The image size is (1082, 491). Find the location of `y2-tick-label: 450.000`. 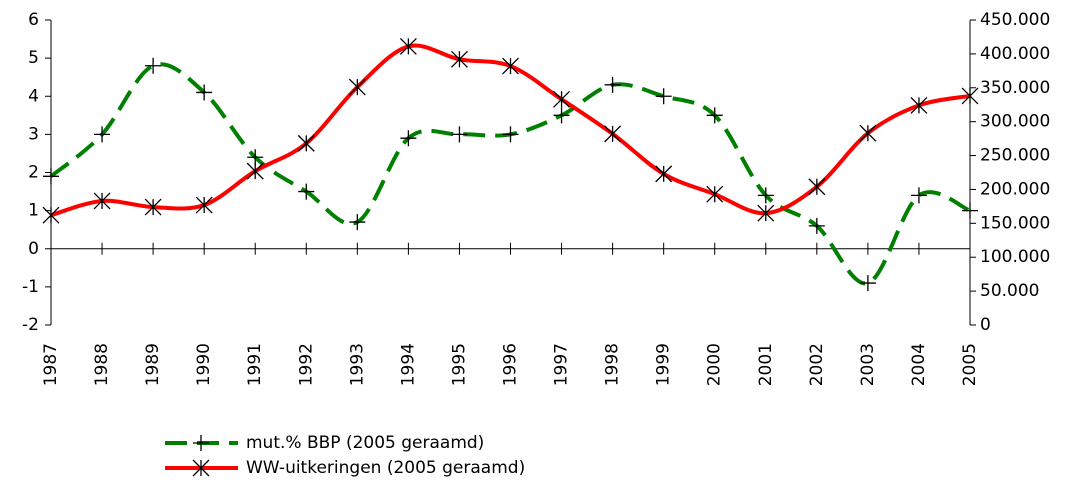

y2-tick-label: 450.000 is located at coordinates (1015, 20).